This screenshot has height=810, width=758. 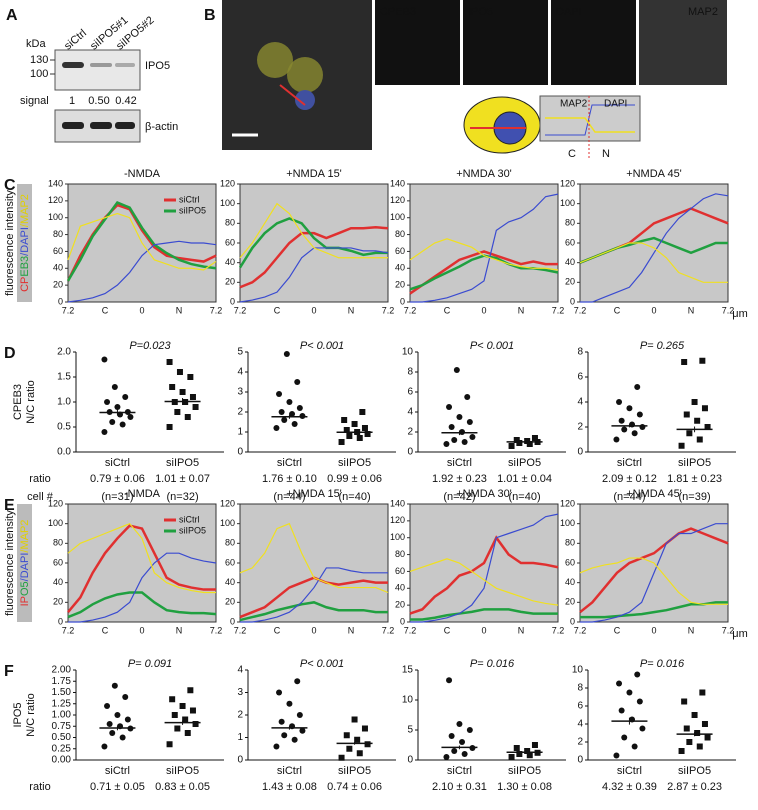 What do you see at coordinates (524, 787) in the screenshot?
I see `stat-label: 1.30 ± 0.08` at bounding box center [524, 787].